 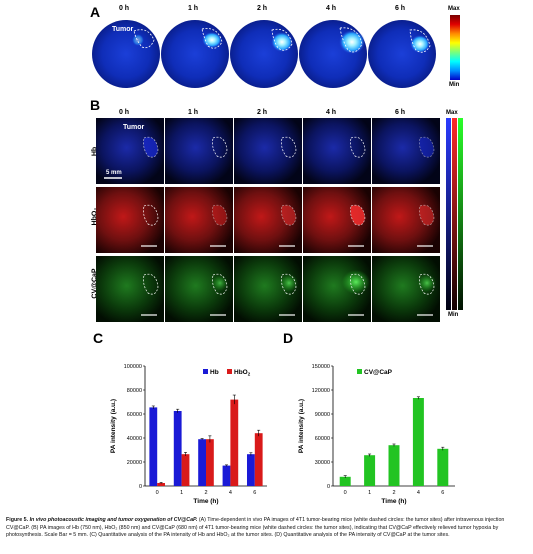 What do you see at coordinates (454, 85) in the screenshot?
I see `panel-a-colorbar-min: Min` at bounding box center [454, 85].